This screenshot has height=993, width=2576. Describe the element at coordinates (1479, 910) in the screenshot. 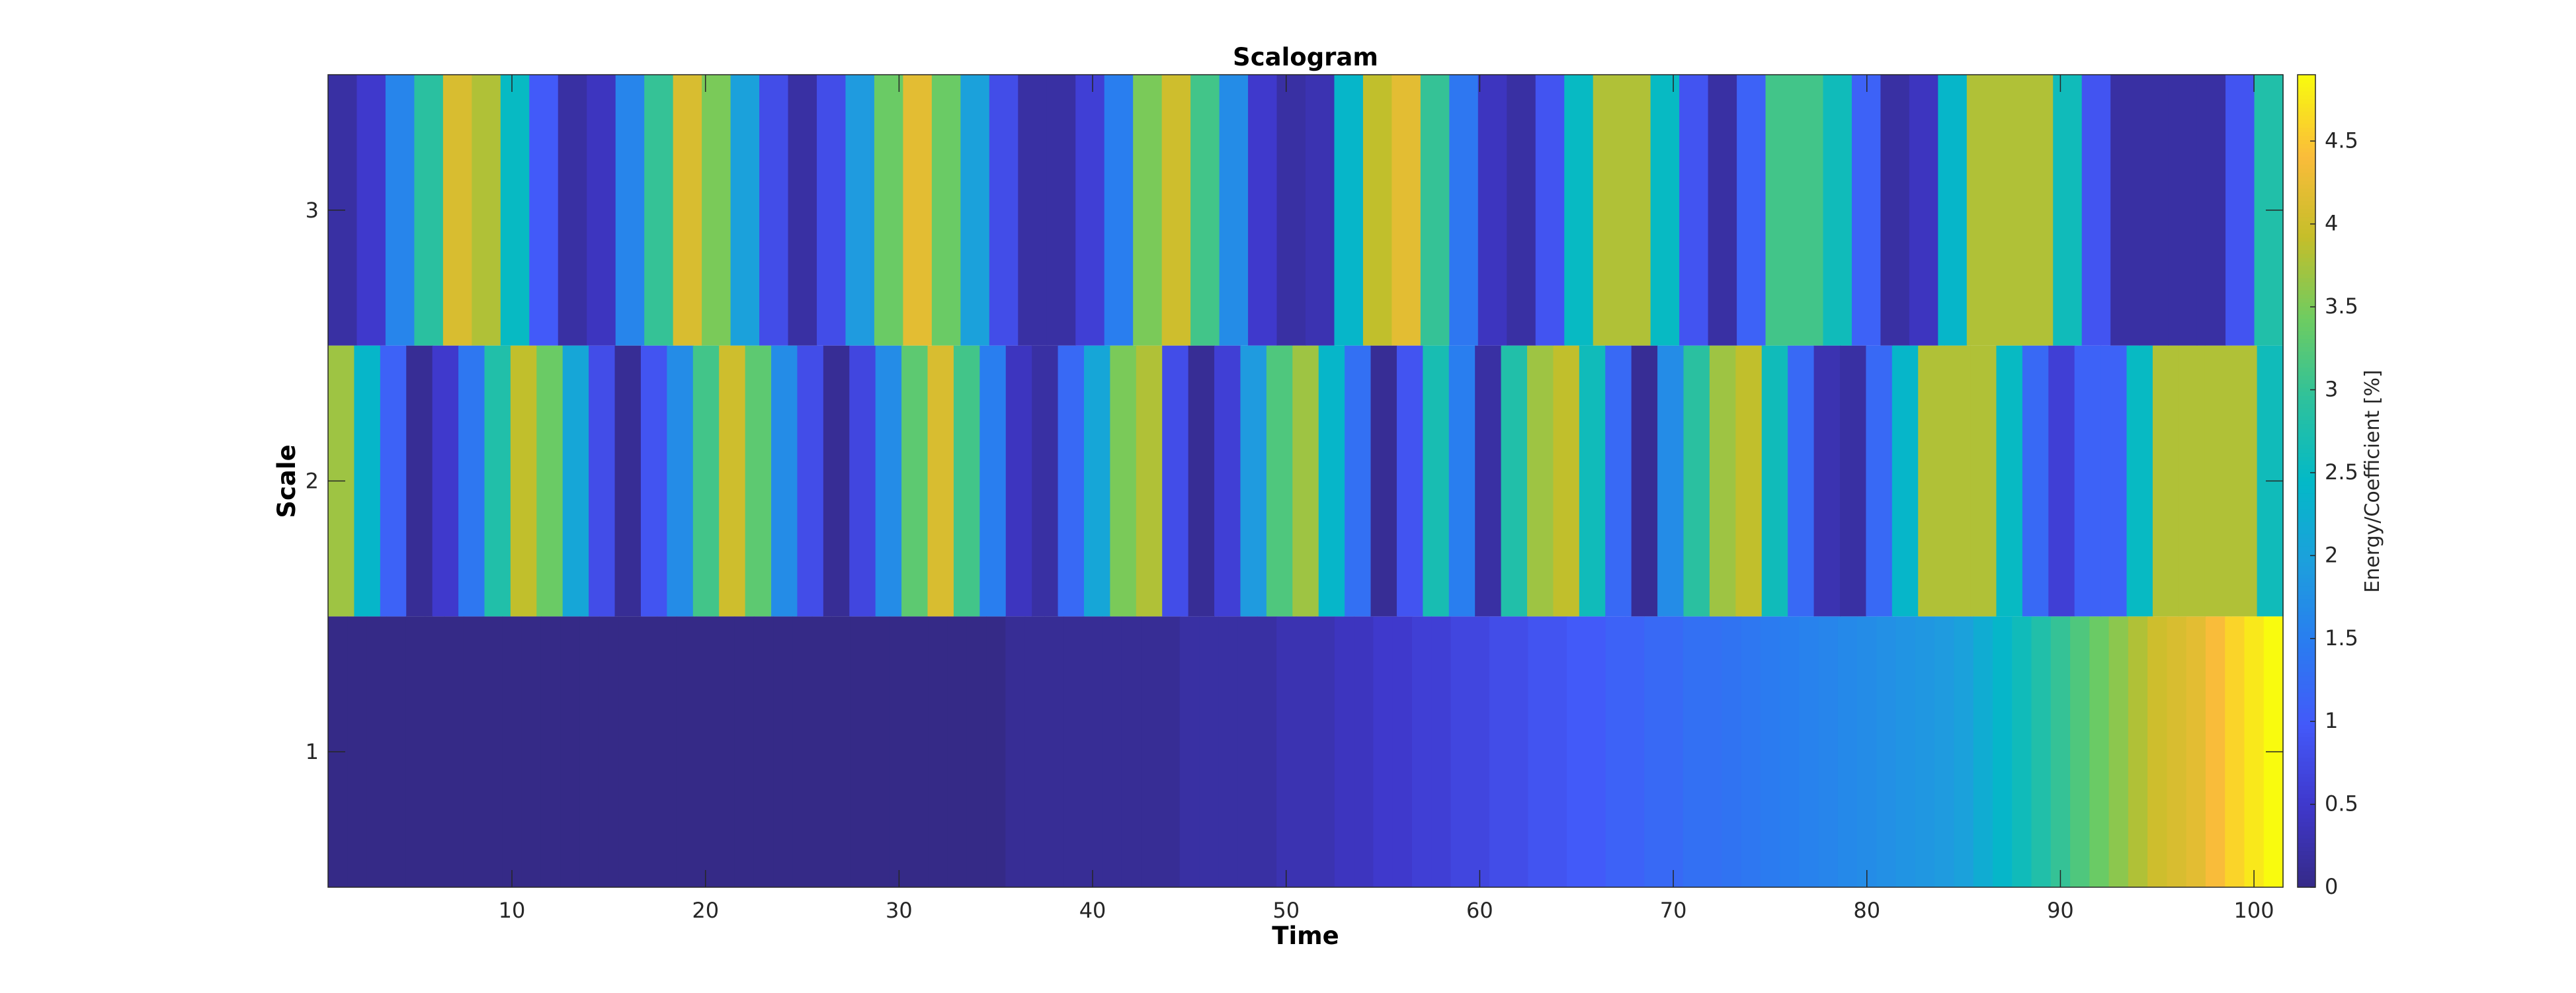

I see `x-tick-label: 60` at that location.